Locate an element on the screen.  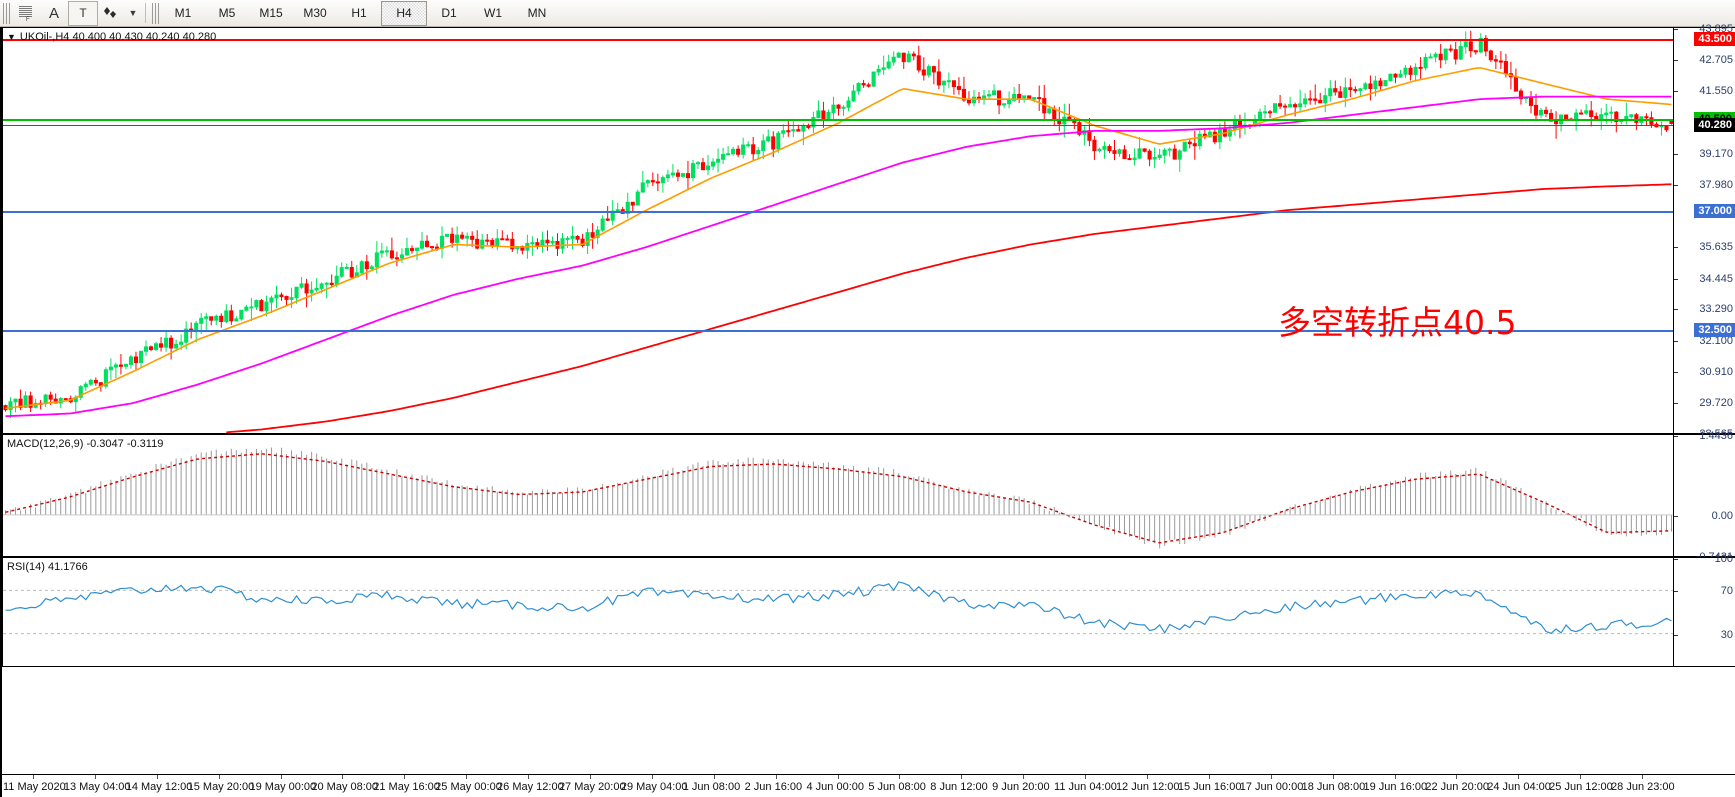
timeframe-m5: M5 is located at coordinates (227, 13).